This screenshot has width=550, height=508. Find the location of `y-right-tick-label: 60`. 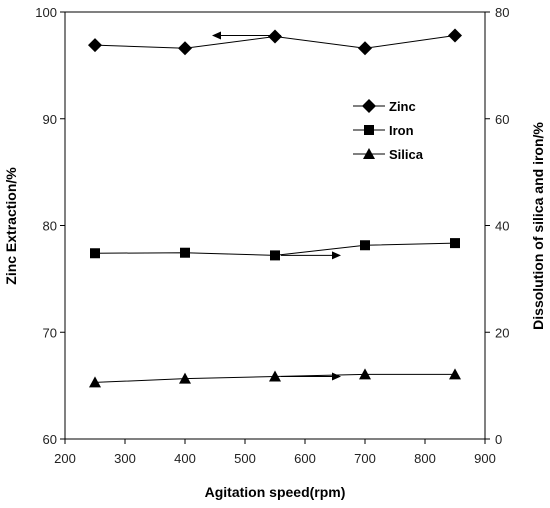

y-right-tick-label: 60 is located at coordinates (502, 119).